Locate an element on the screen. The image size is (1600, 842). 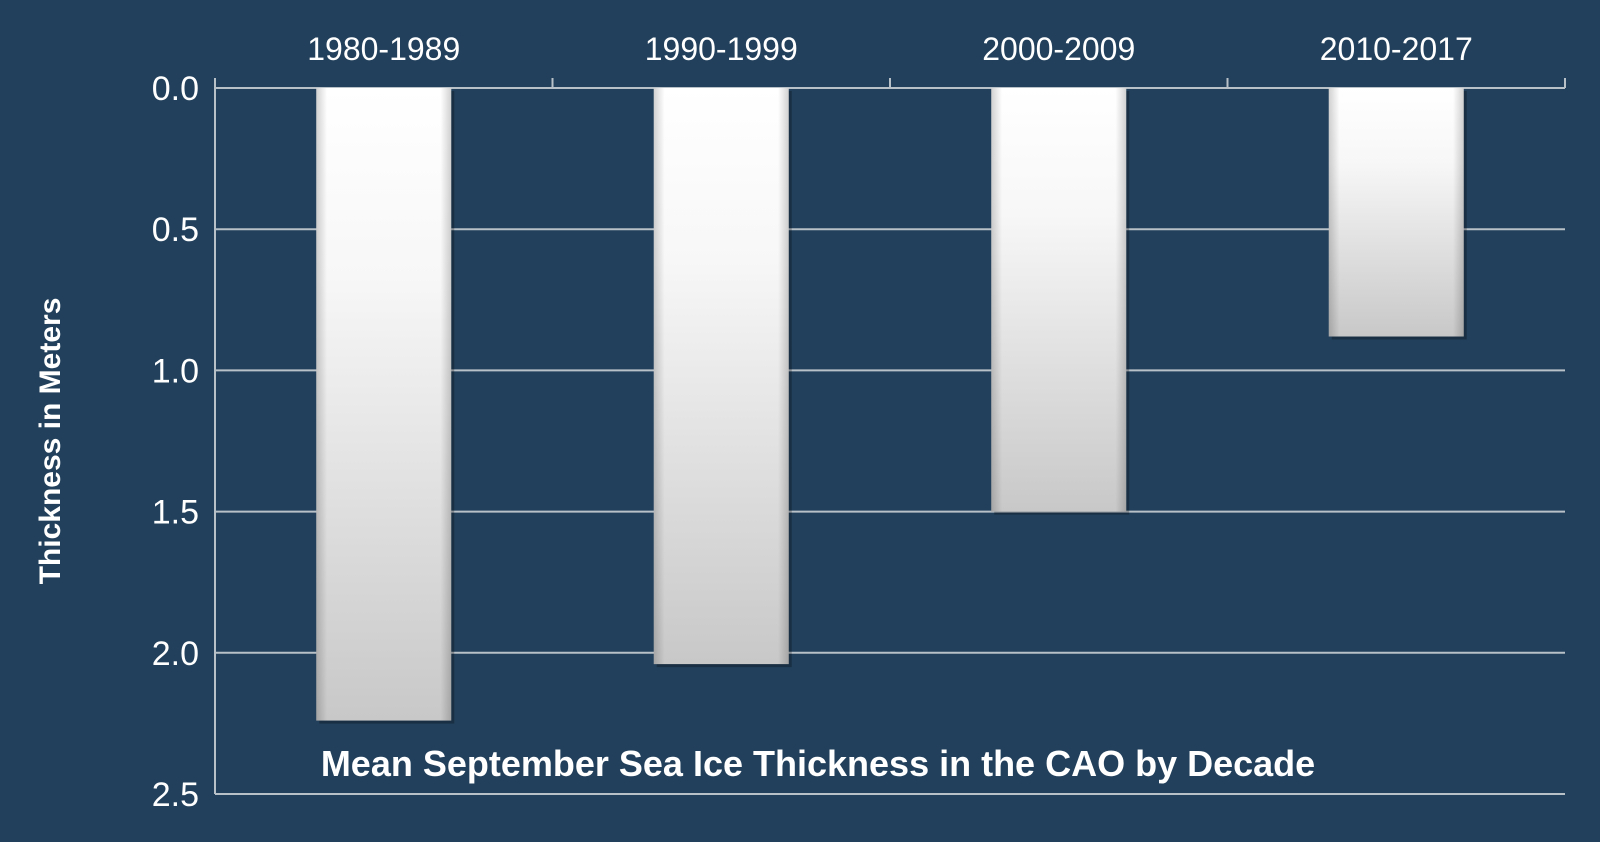
x-category-label: 2000-2009 is located at coordinates (1058, 49).